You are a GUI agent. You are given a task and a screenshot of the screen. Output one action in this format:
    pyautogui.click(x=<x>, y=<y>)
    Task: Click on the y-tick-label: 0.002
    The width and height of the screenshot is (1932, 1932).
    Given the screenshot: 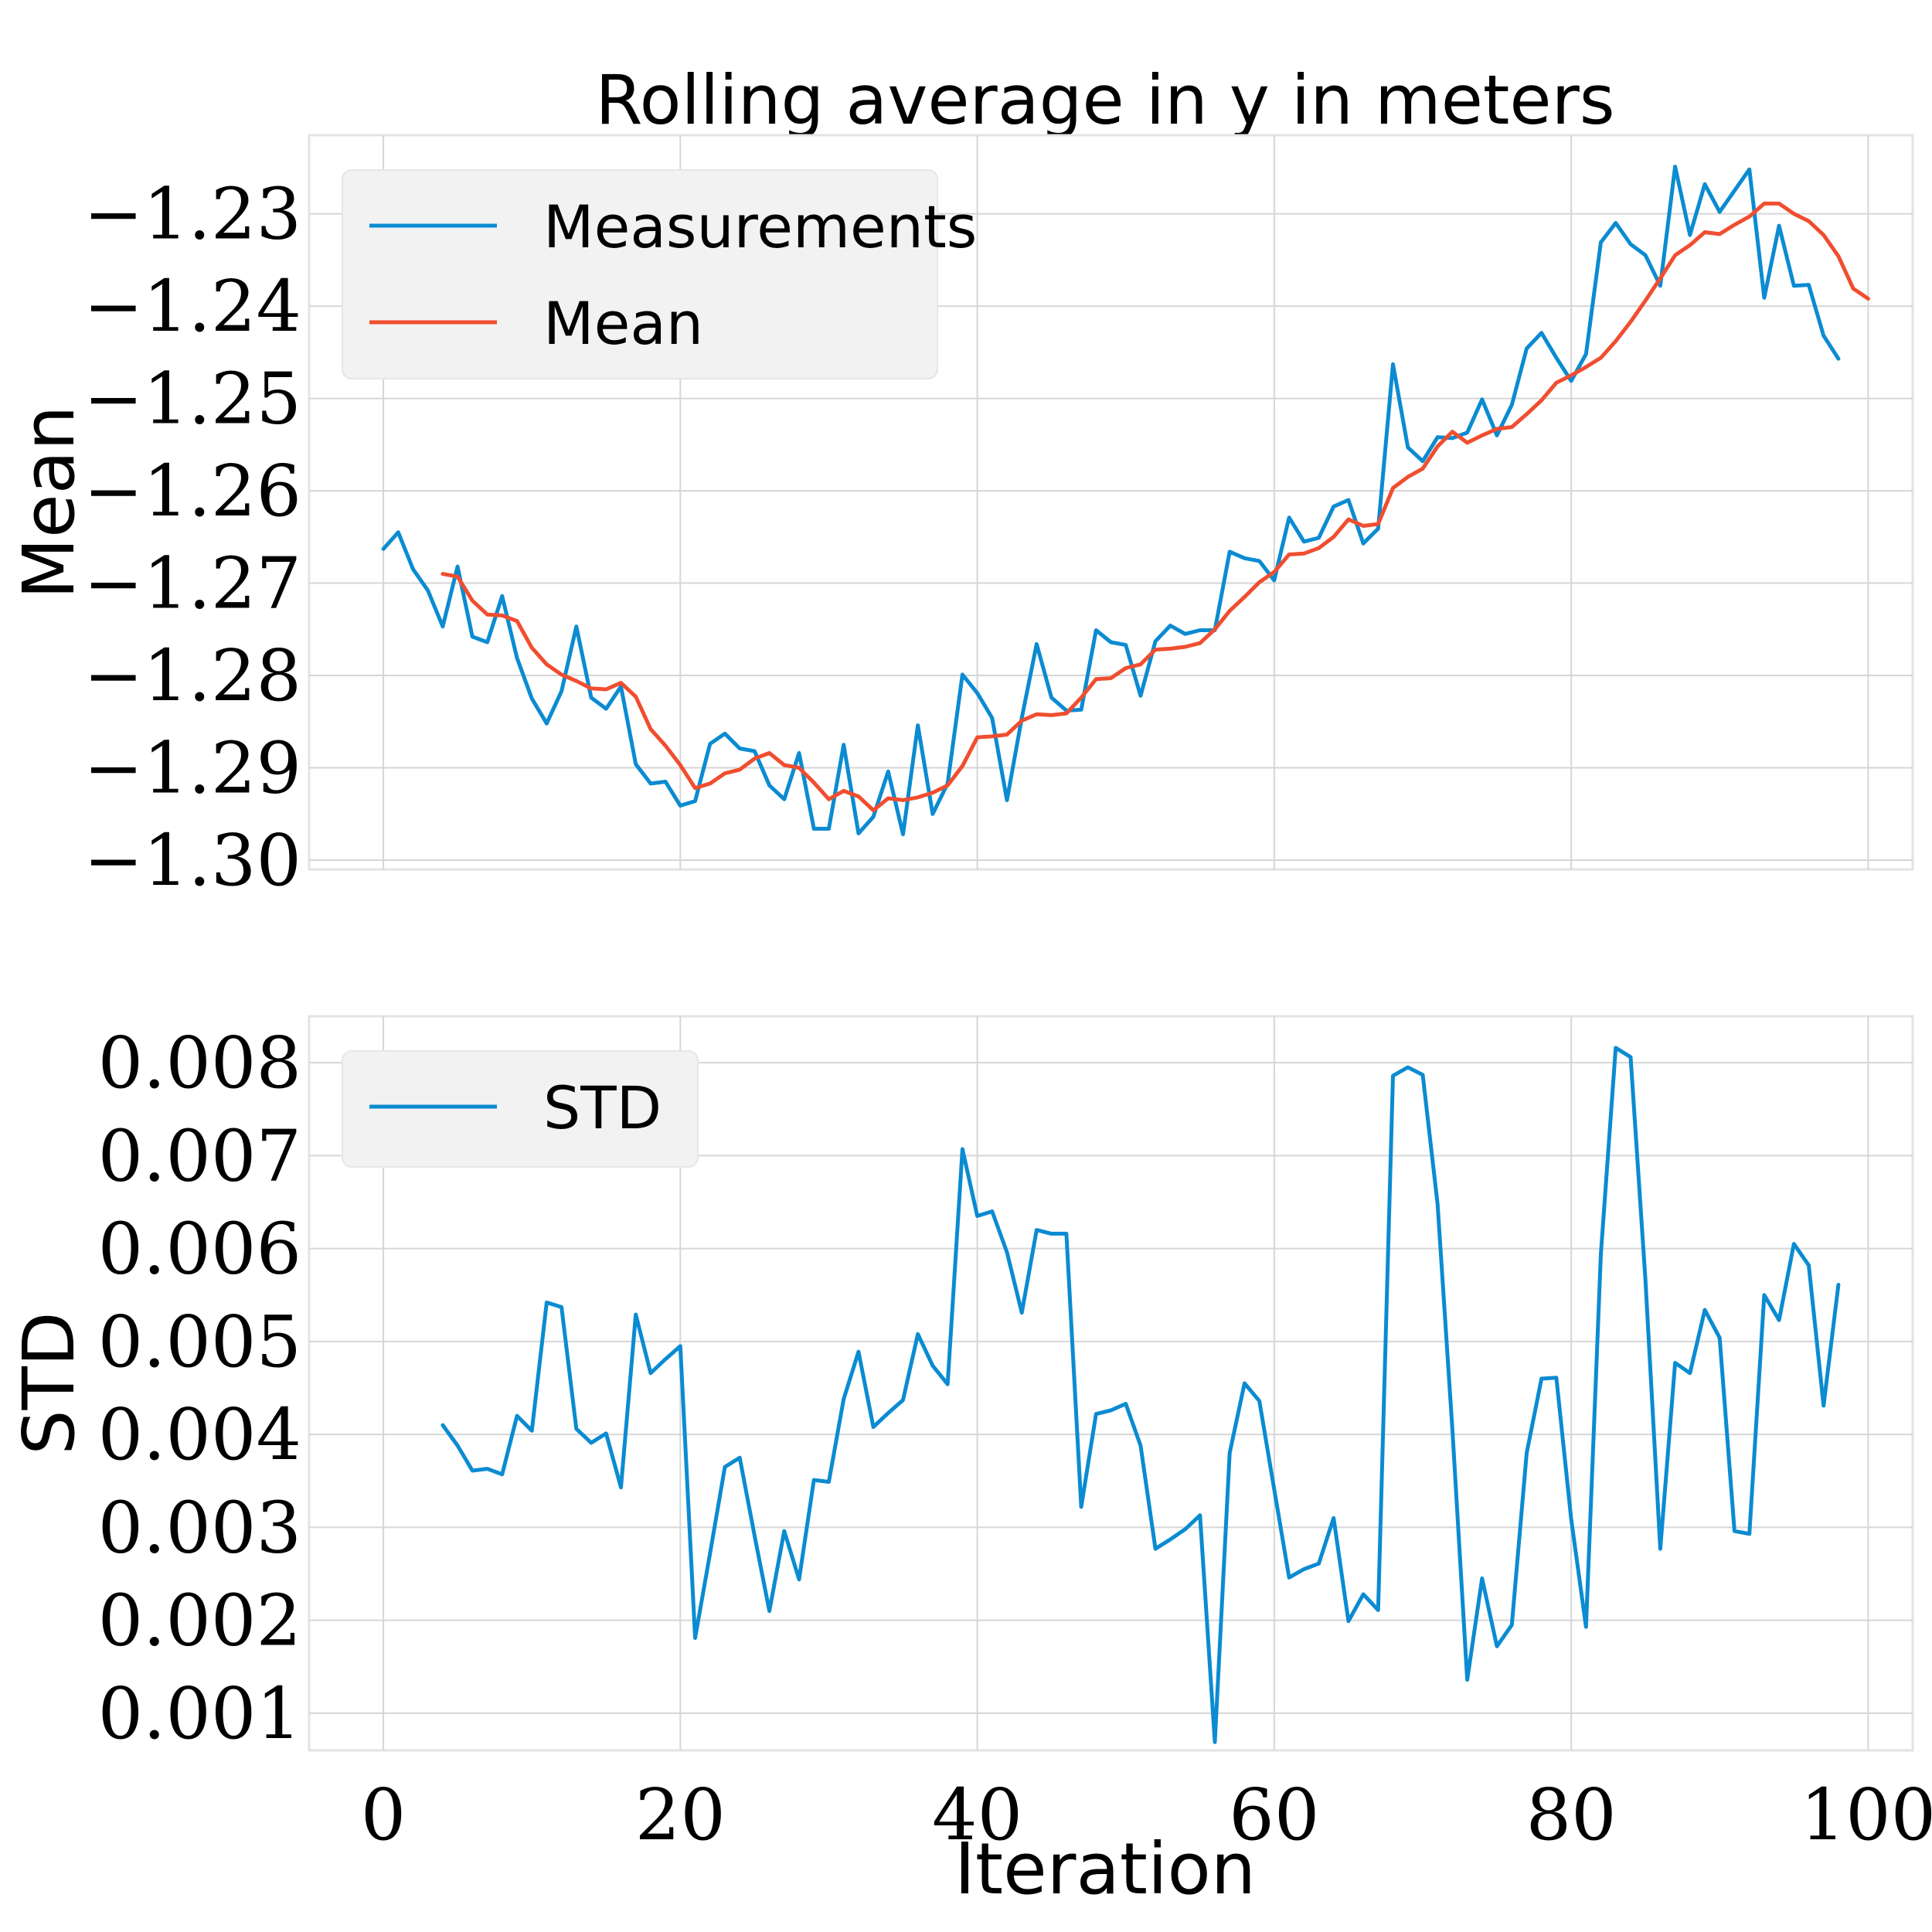 What is the action you would take?
    pyautogui.click(x=200, y=1621)
    